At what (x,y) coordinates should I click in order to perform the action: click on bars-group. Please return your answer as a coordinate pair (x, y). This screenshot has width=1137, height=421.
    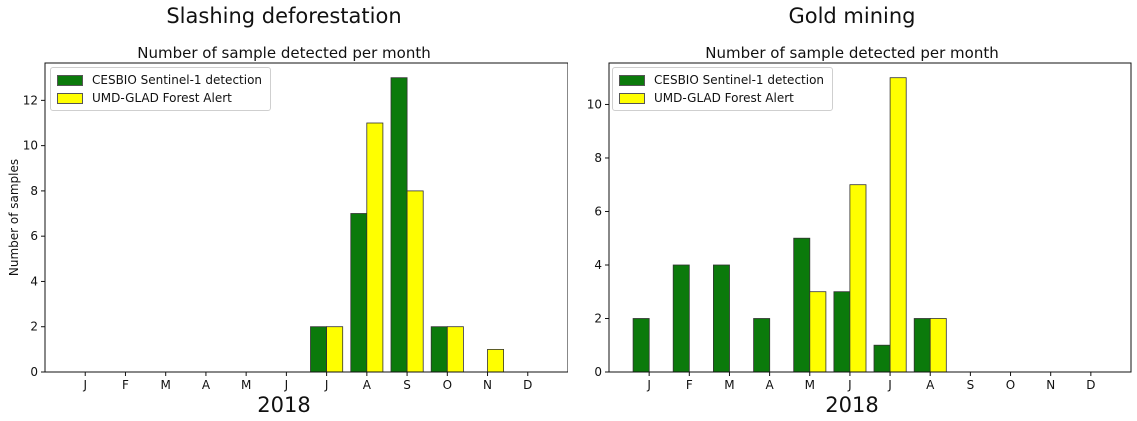
    Looking at the image, I should click on (407, 225).